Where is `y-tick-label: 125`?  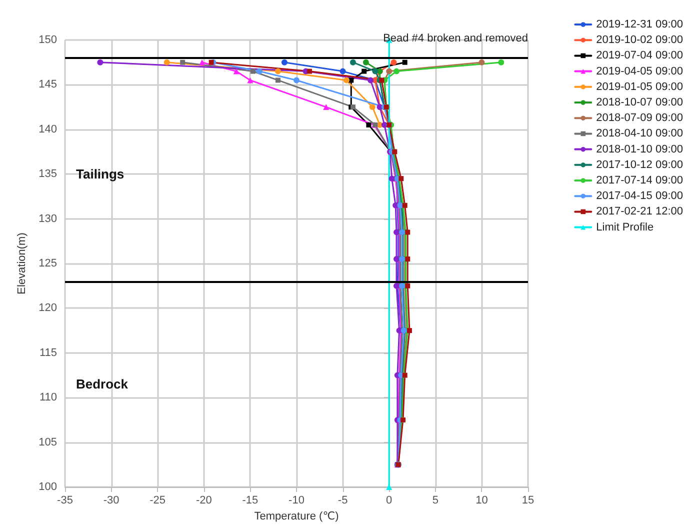 y-tick-label: 125 is located at coordinates (47, 264).